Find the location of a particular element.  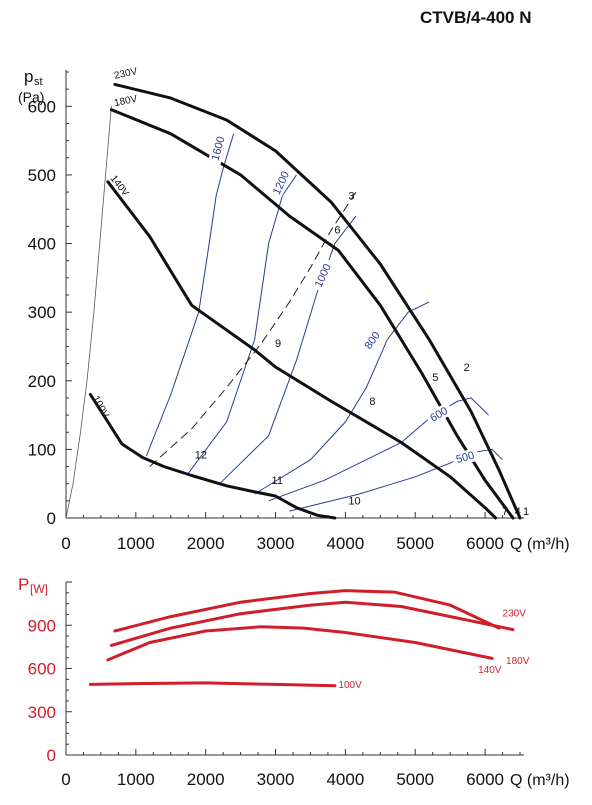

power-curve-180V is located at coordinates (312, 623).